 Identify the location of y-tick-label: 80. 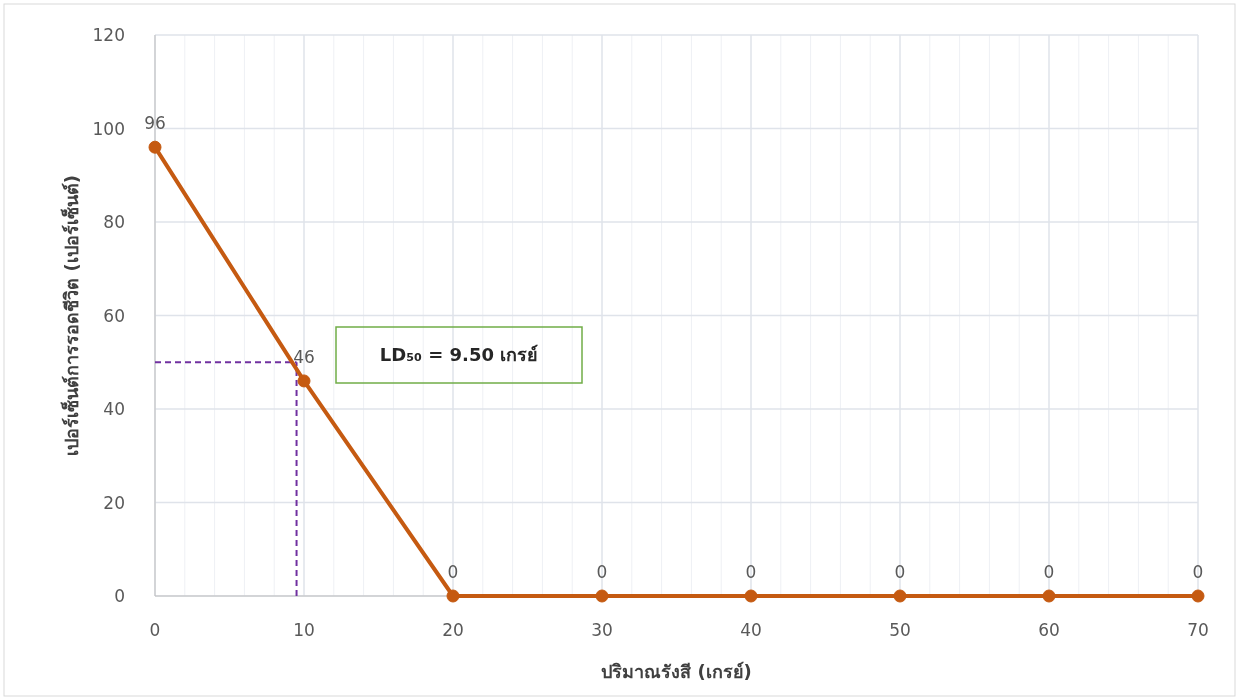
(114, 222).